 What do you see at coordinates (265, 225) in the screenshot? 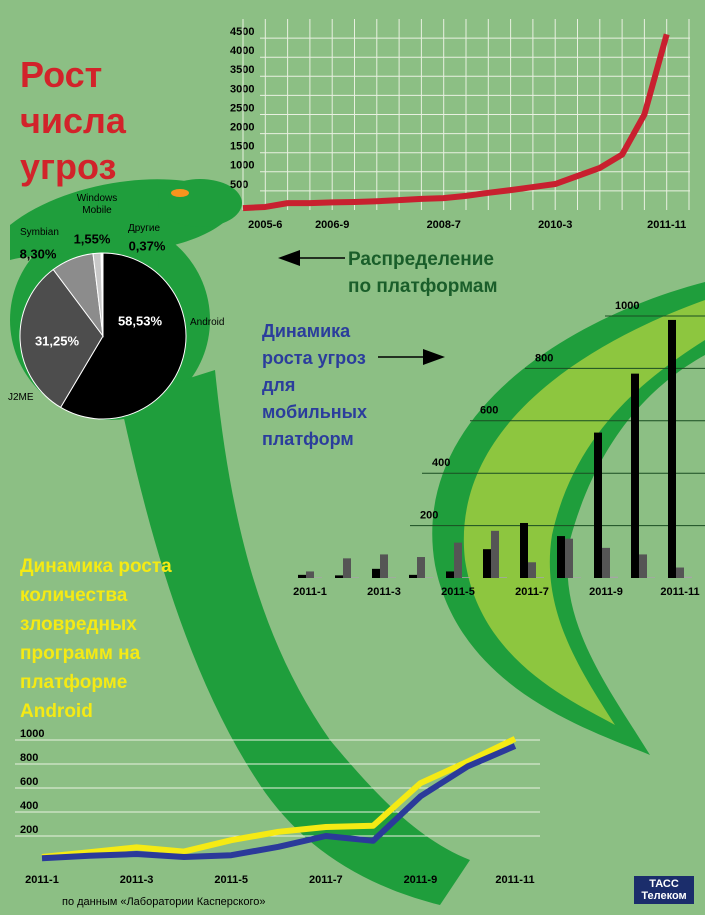
I see `x-tick-label: 2005-6` at bounding box center [265, 225].